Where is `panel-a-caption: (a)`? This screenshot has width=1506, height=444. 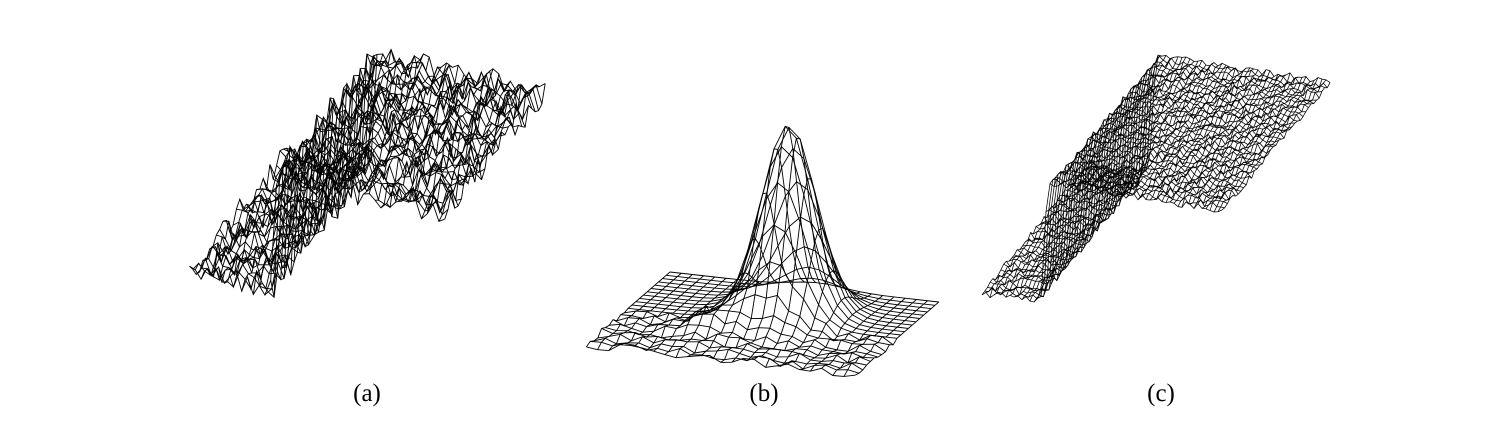
panel-a-caption: (a) is located at coordinates (367, 393).